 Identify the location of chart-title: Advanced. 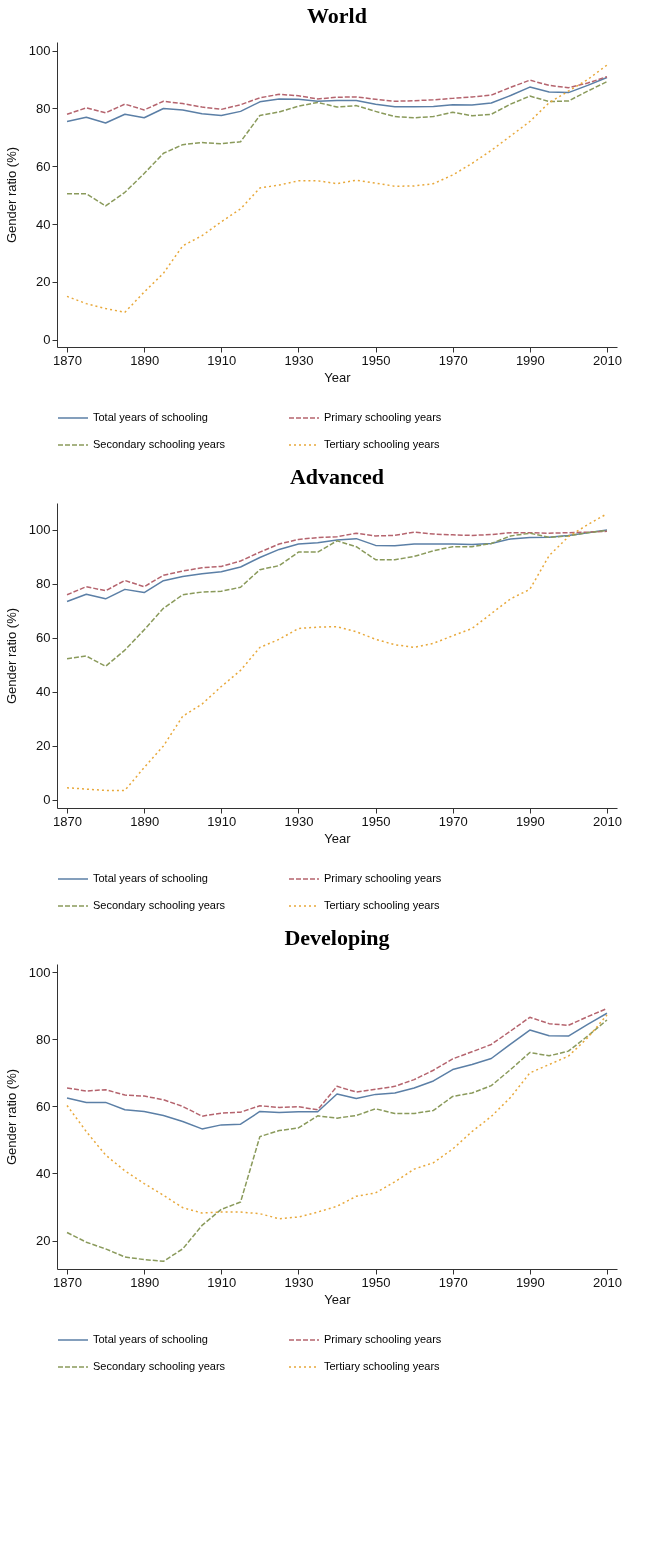
(337, 476).